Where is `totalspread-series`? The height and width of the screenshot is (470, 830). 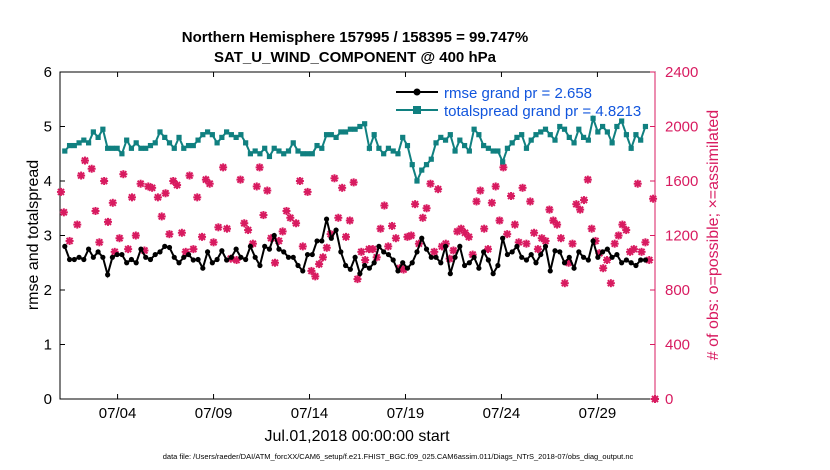
totalspread-series is located at coordinates (355, 149).